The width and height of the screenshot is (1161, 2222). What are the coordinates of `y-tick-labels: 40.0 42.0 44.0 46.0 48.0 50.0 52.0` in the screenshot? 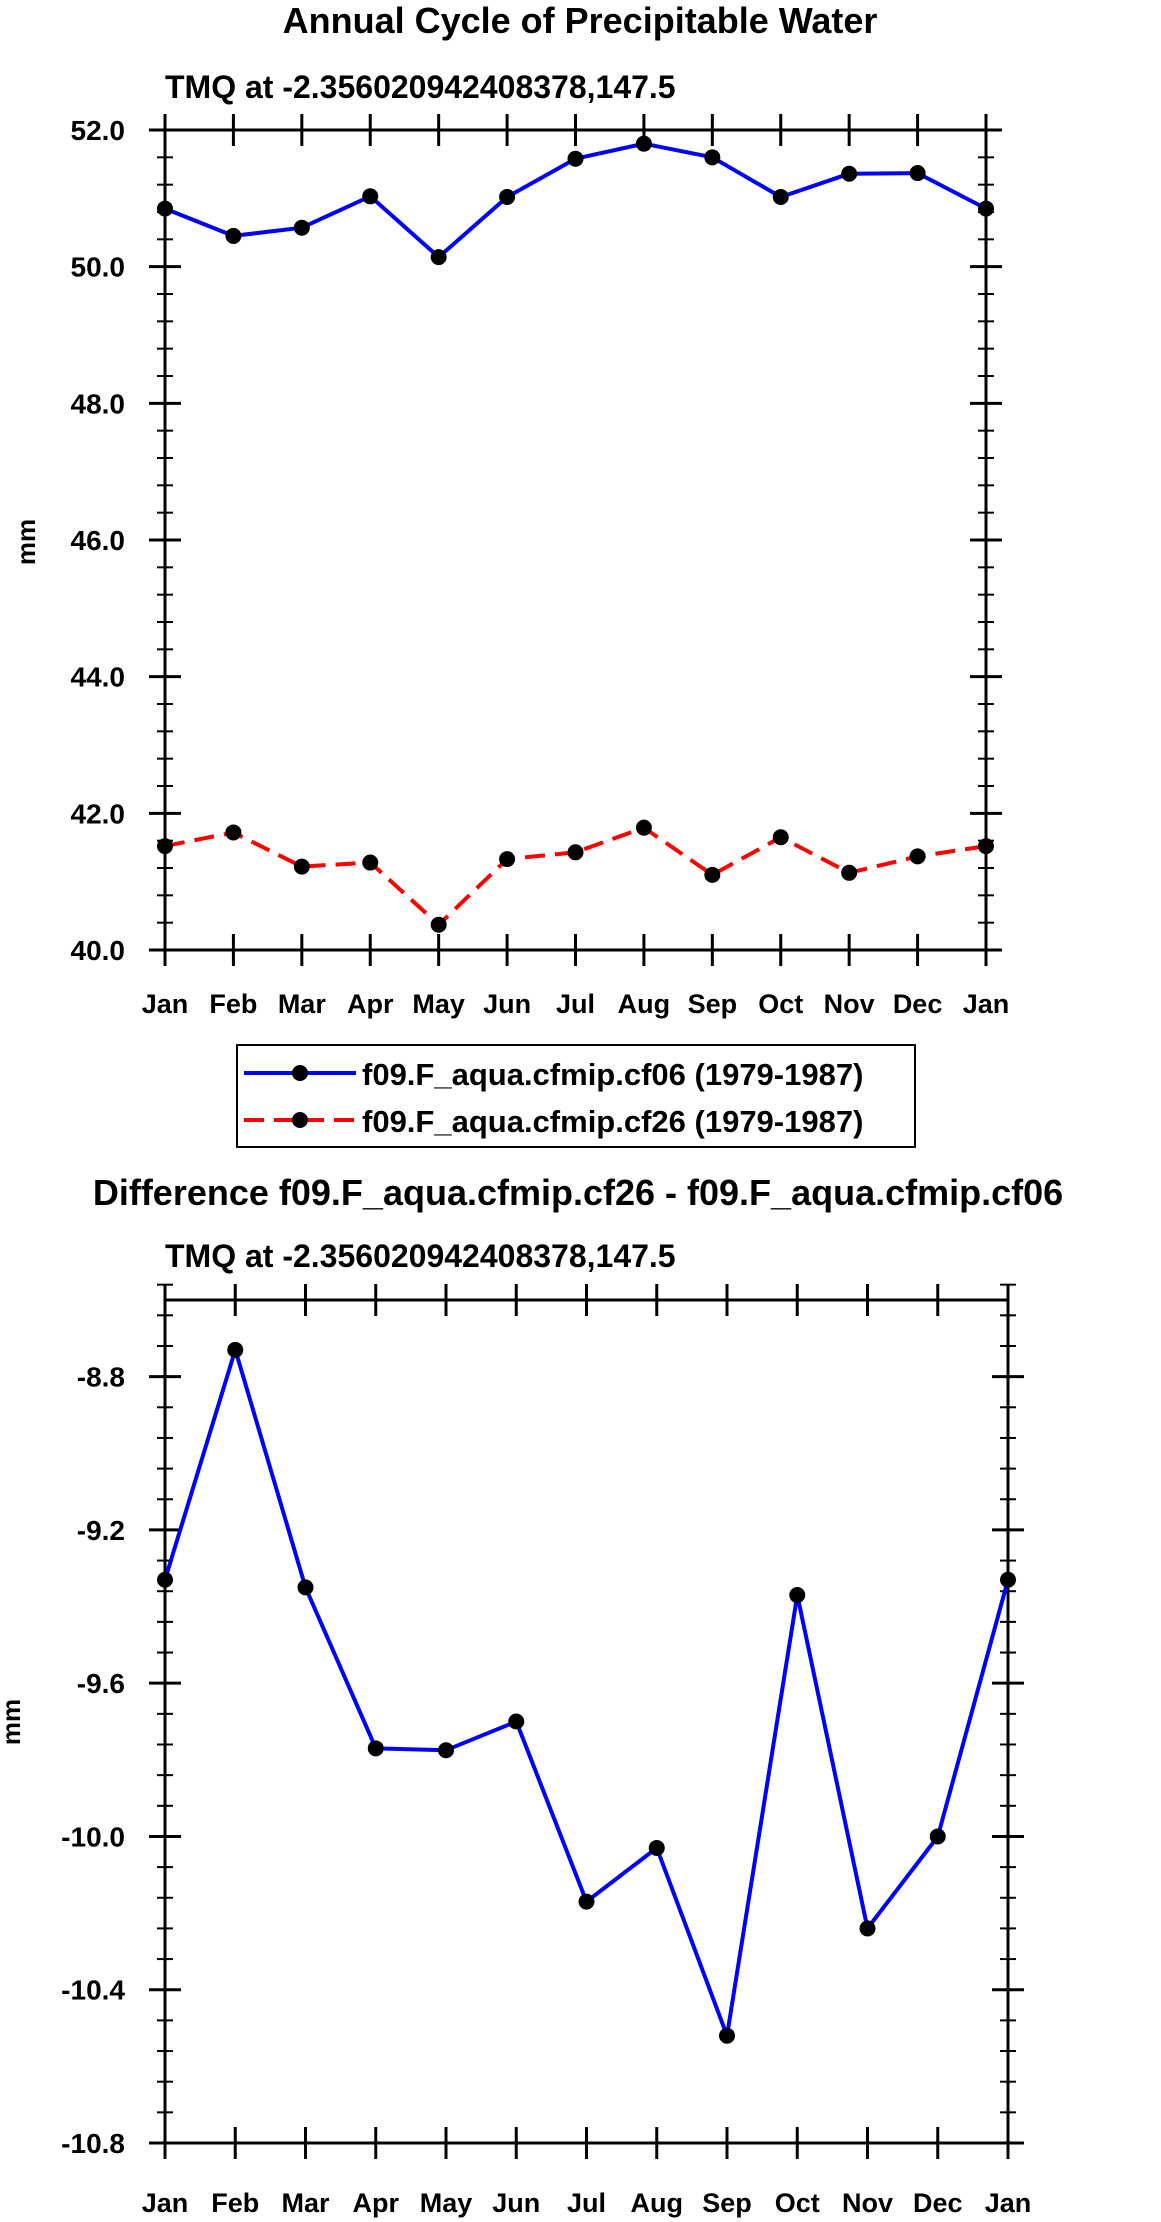 It's located at (98, 540).